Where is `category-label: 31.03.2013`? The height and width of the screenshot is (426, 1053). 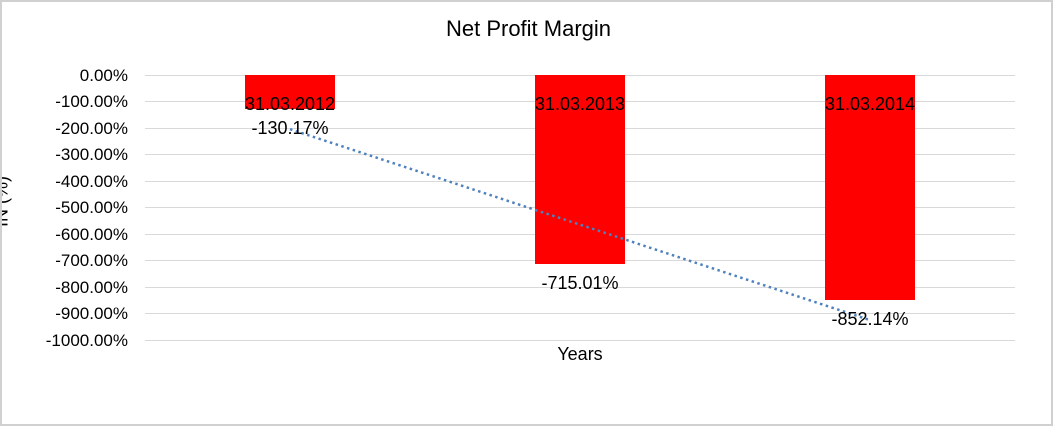 category-label: 31.03.2013 is located at coordinates (580, 104).